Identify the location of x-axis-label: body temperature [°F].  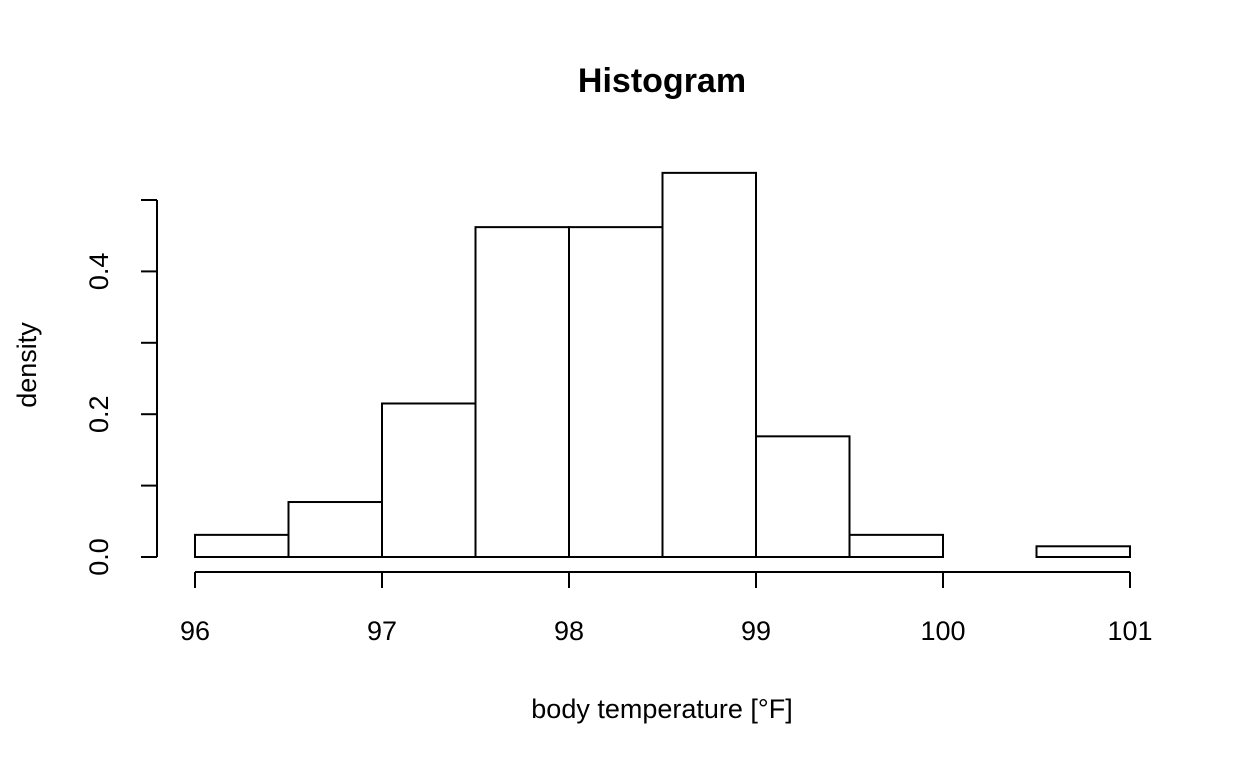
(661, 709).